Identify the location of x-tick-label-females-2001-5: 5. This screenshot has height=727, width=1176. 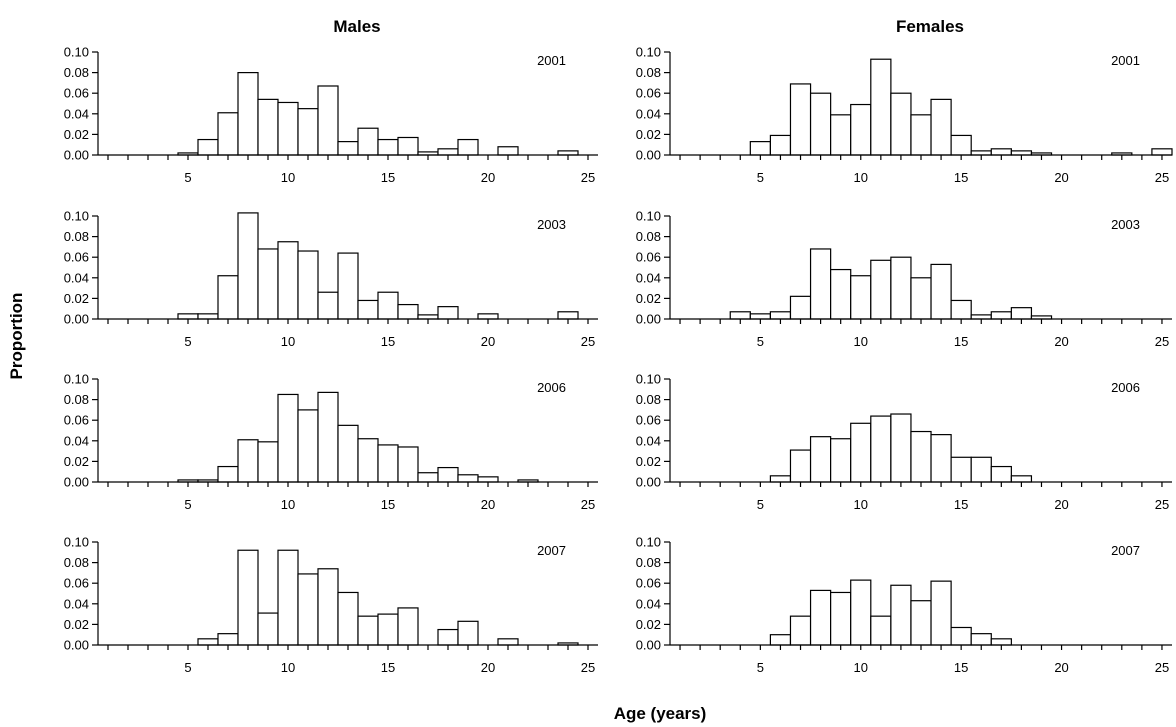
(760, 177).